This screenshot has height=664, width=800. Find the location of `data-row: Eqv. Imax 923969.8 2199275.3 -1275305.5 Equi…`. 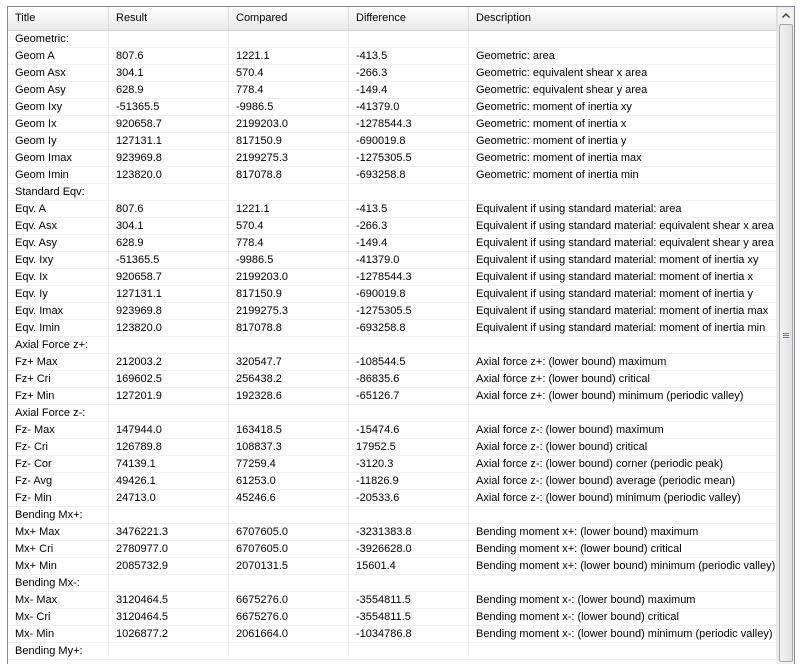

data-row: Eqv. Imax 923969.8 2199275.3 -1275305.5 Equi… is located at coordinates (392, 311).